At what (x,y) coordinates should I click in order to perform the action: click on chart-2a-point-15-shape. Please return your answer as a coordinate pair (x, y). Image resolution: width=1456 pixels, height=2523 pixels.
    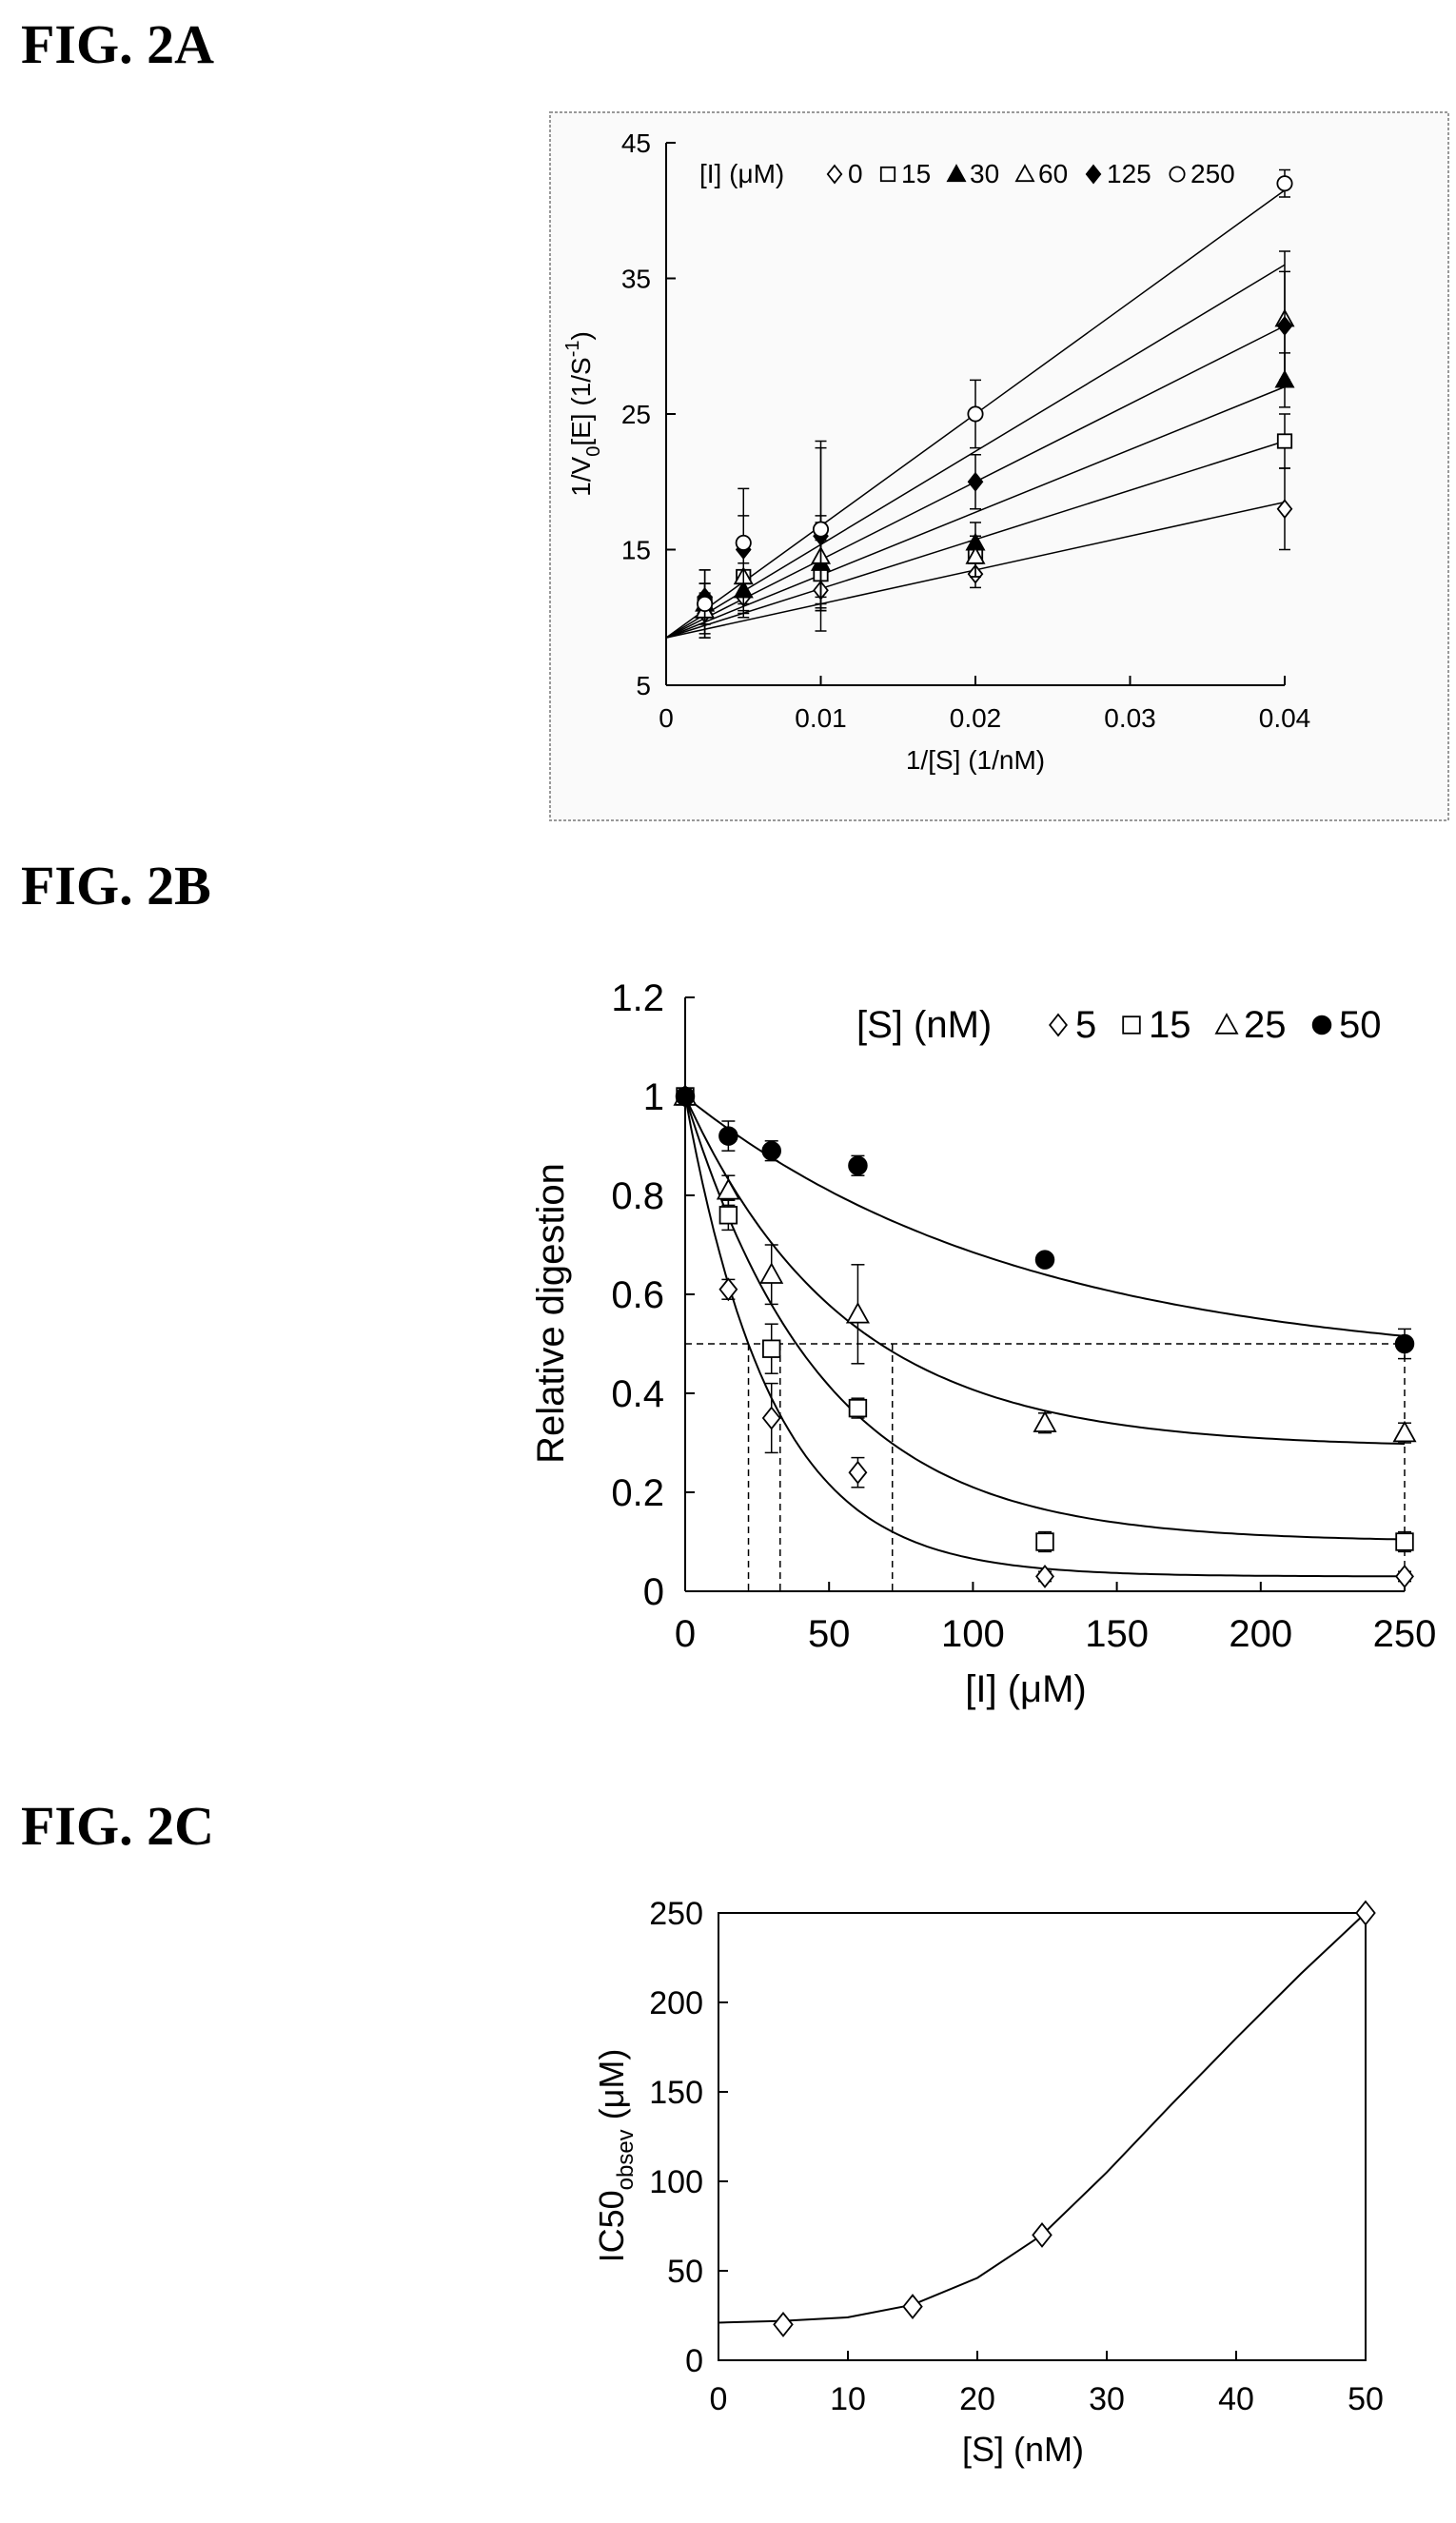
    Looking at the image, I should click on (1284, 441).